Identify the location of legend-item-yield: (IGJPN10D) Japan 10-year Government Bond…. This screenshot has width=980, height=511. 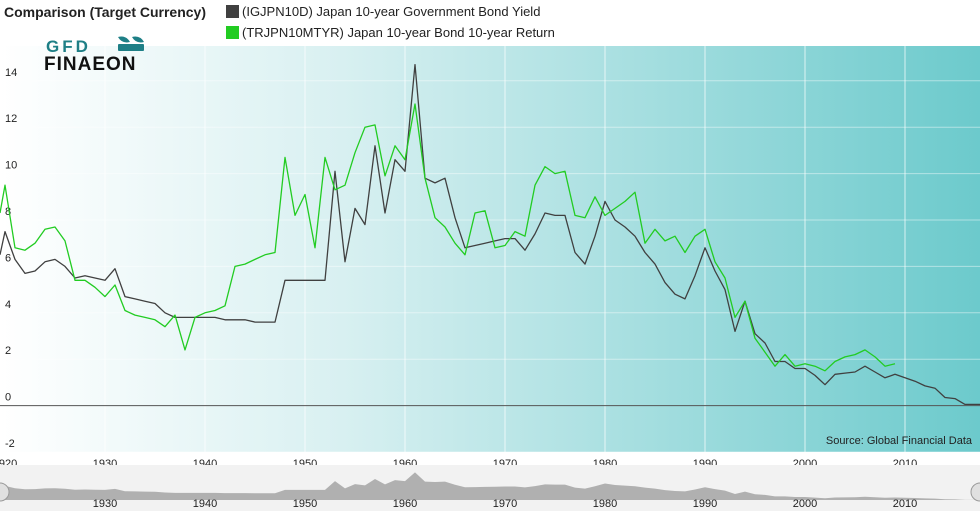
(383, 11).